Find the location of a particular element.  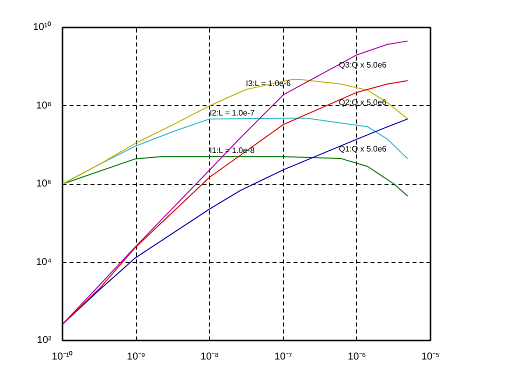

y-tick-label: 10⁴ is located at coordinates (44, 262).